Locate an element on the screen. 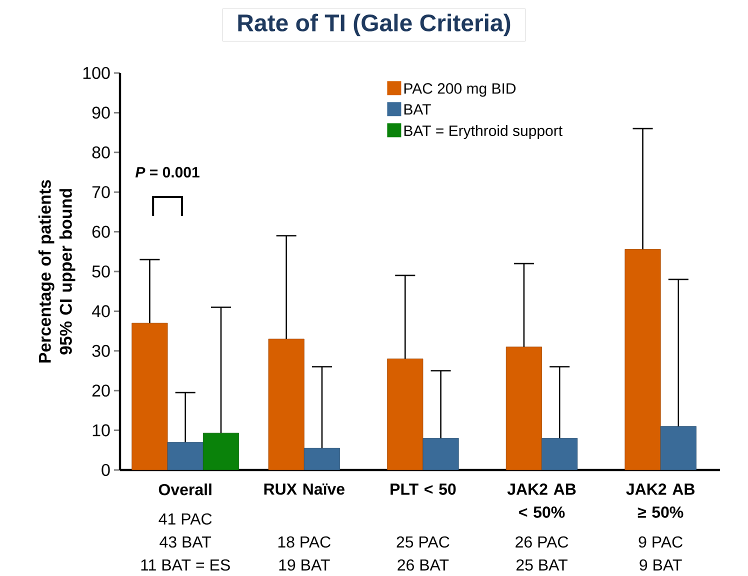 The width and height of the screenshot is (748, 576). y-tick-label: 20 is located at coordinates (101, 390).